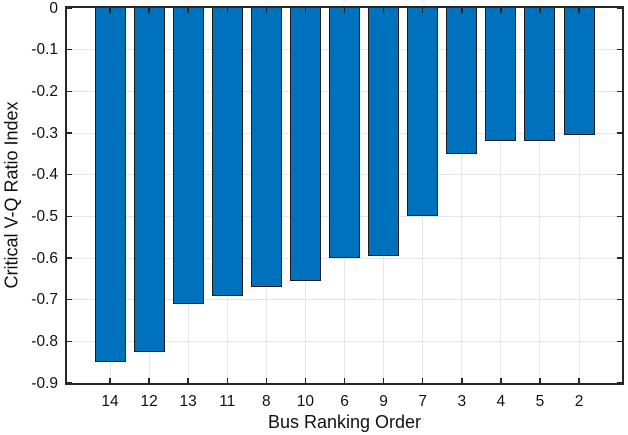 This screenshot has width=628, height=435. What do you see at coordinates (44, 175) in the screenshot?
I see `y-tick-label: -0.4` at bounding box center [44, 175].